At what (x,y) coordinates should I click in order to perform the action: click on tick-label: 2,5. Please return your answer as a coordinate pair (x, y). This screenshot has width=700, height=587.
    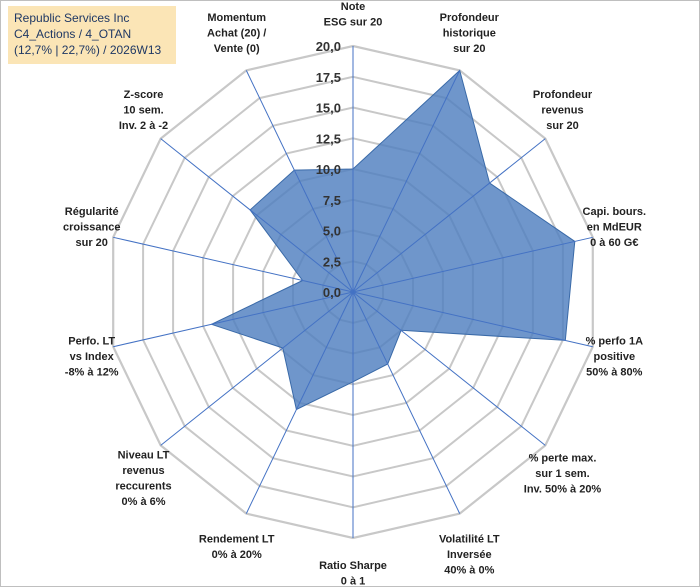
    Looking at the image, I should click on (332, 261).